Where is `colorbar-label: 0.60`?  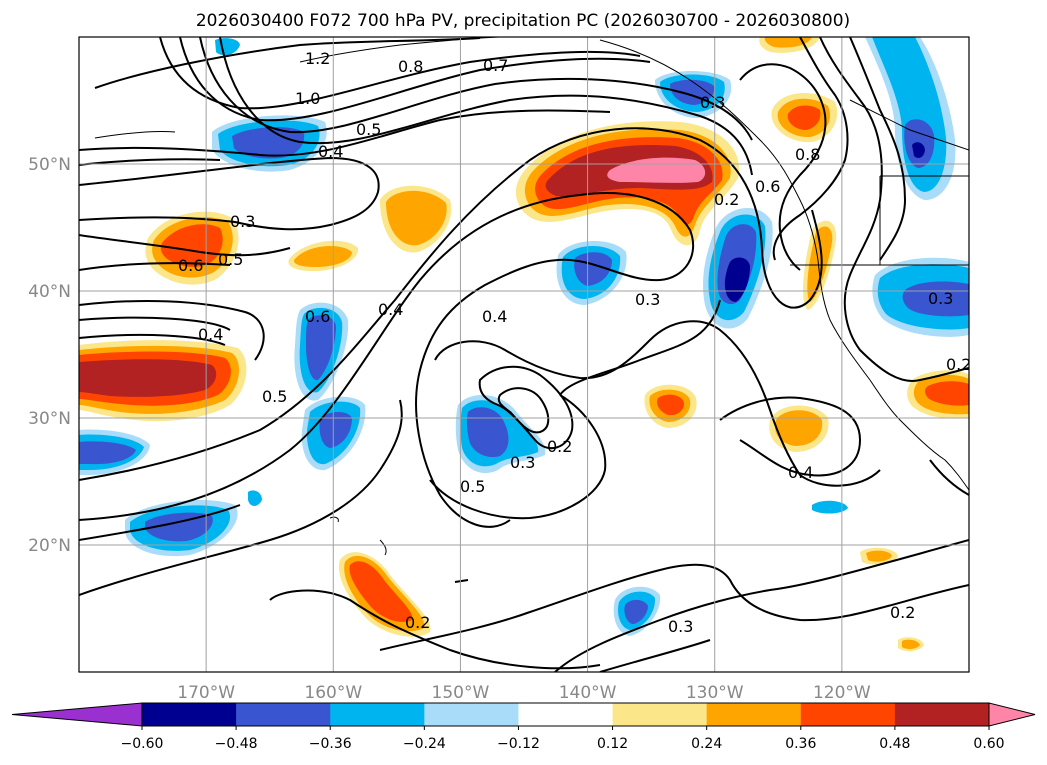 colorbar-label: 0.60 is located at coordinates (988, 744).